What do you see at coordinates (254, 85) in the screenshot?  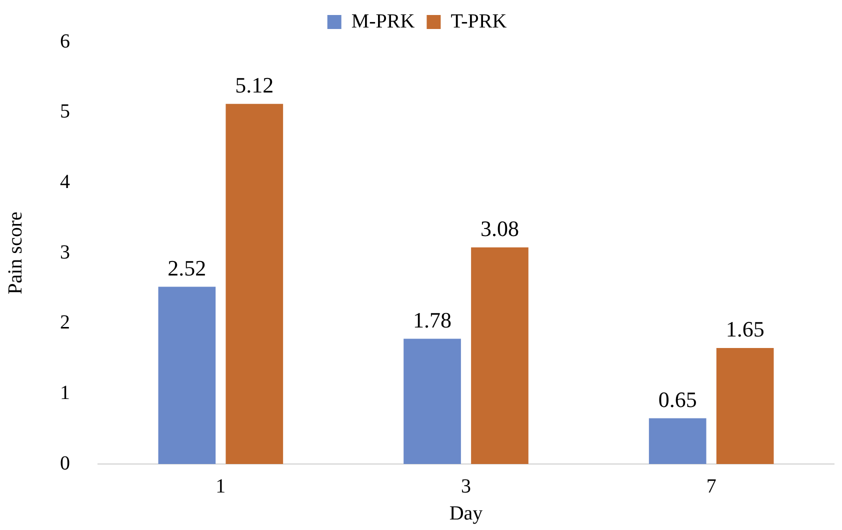 I see `data-label: 5.12` at bounding box center [254, 85].